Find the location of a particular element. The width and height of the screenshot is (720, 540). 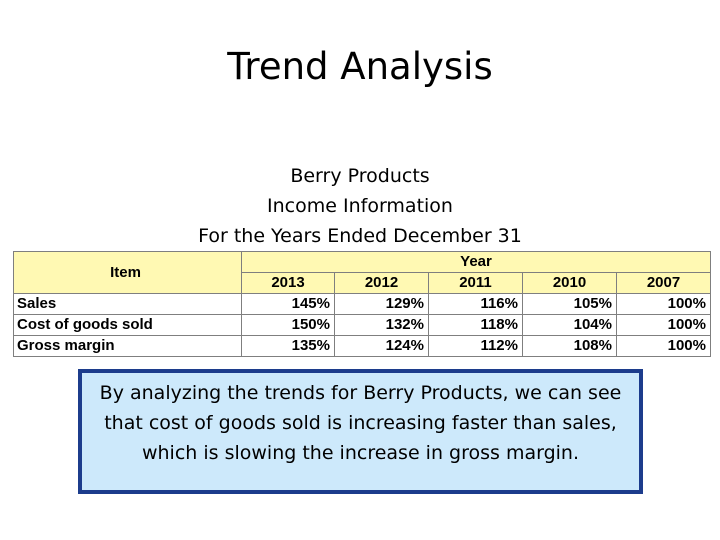

subtitle-report: Income Information is located at coordinates (360, 206).